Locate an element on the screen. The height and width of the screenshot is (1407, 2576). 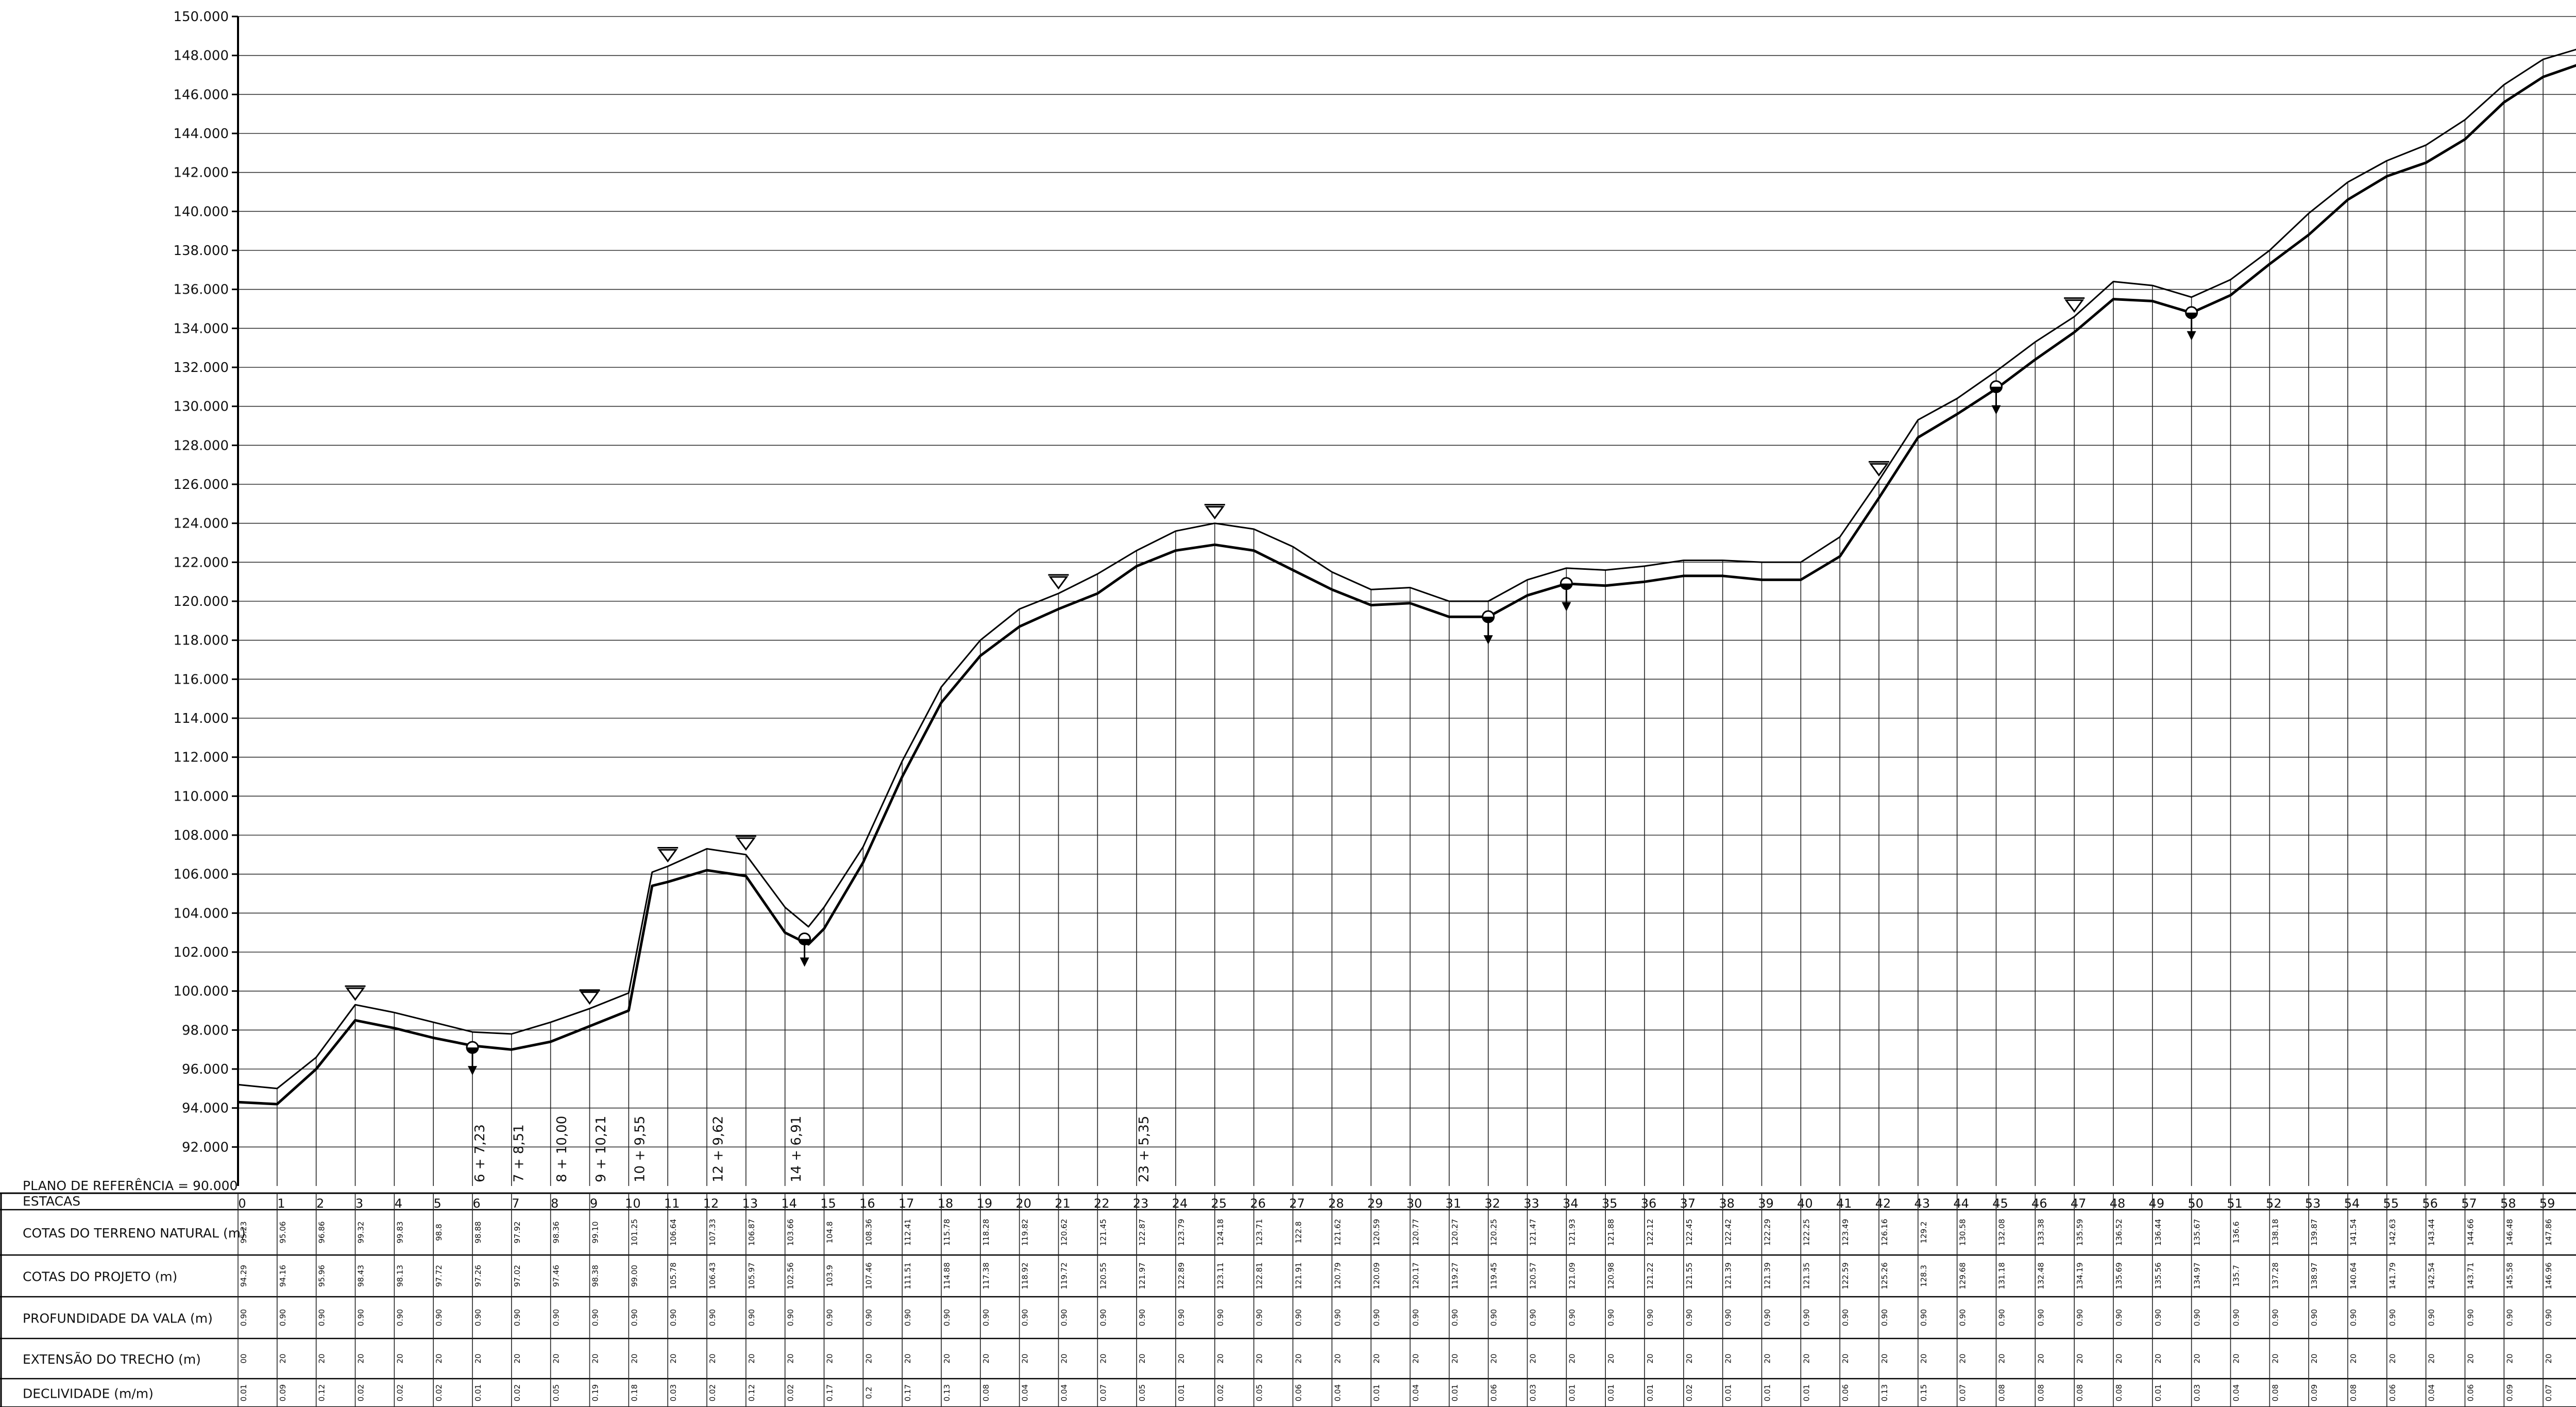
station-label: 54 is located at coordinates (2352, 1203).